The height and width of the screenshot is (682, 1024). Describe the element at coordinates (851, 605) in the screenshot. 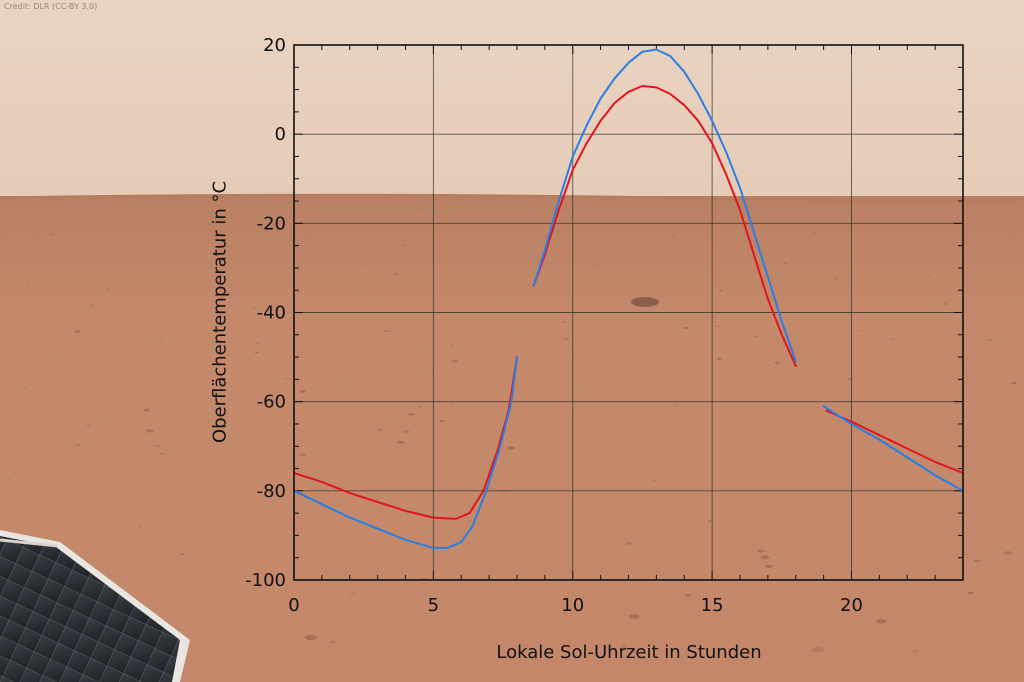

I see `x-tick-label: 20` at that location.